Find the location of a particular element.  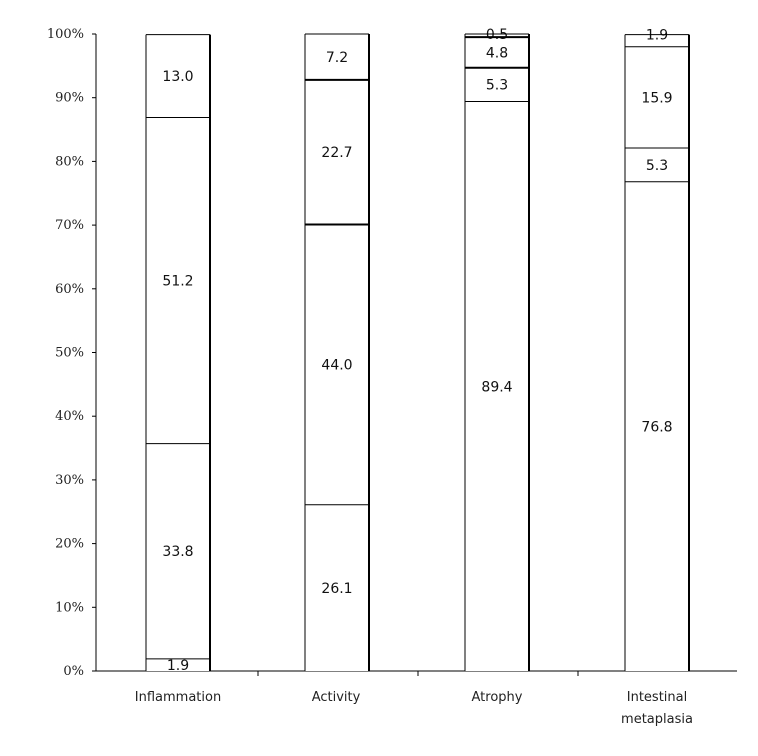

segment-label: 76.8 is located at coordinates (656, 427).